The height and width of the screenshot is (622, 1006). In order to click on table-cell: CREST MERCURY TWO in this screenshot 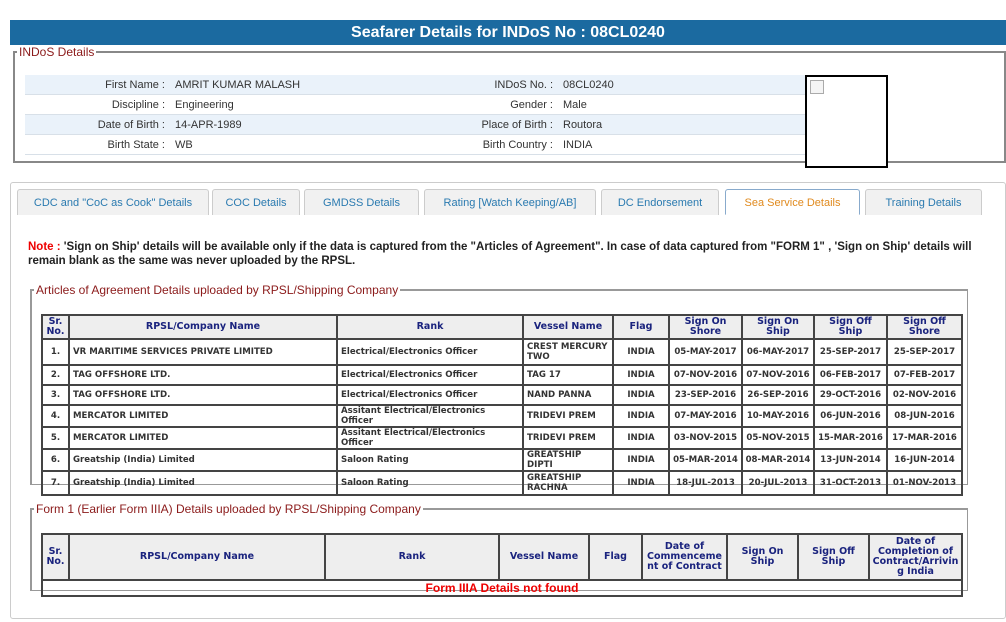, I will do `click(568, 352)`.